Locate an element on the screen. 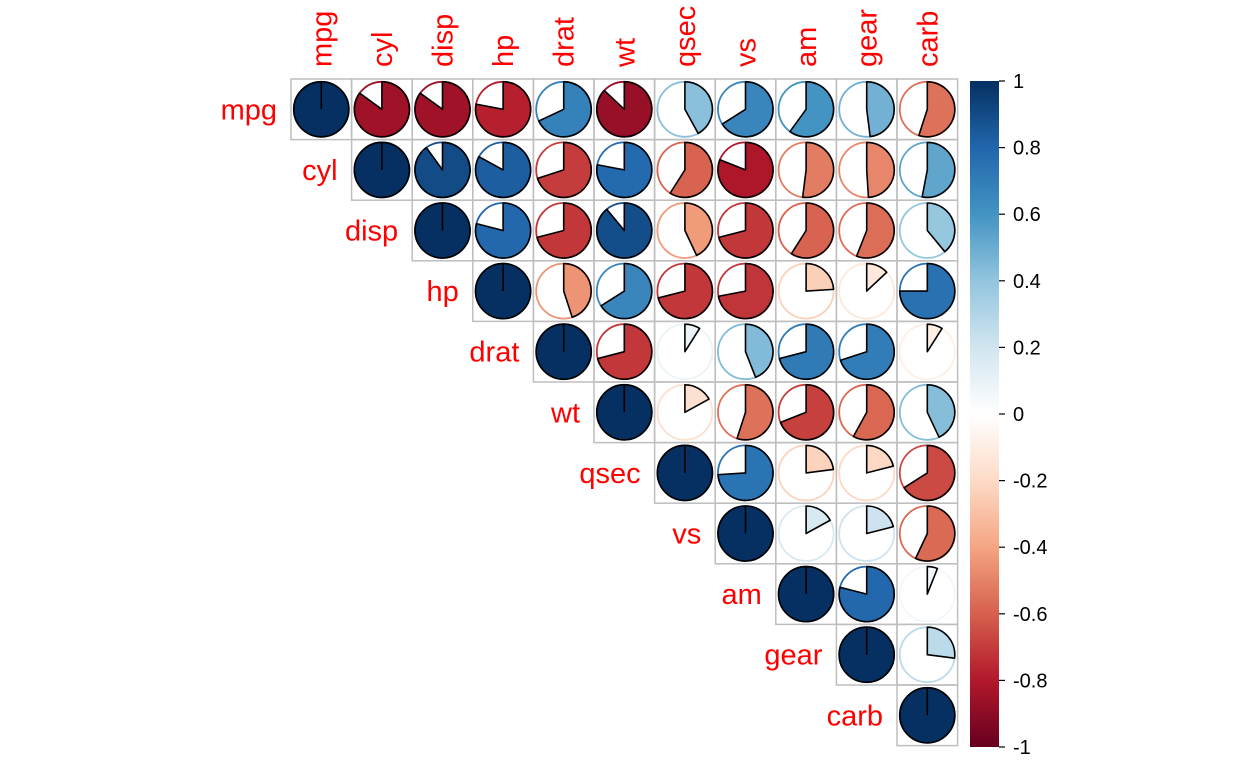  pie-qsec-qsec is located at coordinates (685, 473).